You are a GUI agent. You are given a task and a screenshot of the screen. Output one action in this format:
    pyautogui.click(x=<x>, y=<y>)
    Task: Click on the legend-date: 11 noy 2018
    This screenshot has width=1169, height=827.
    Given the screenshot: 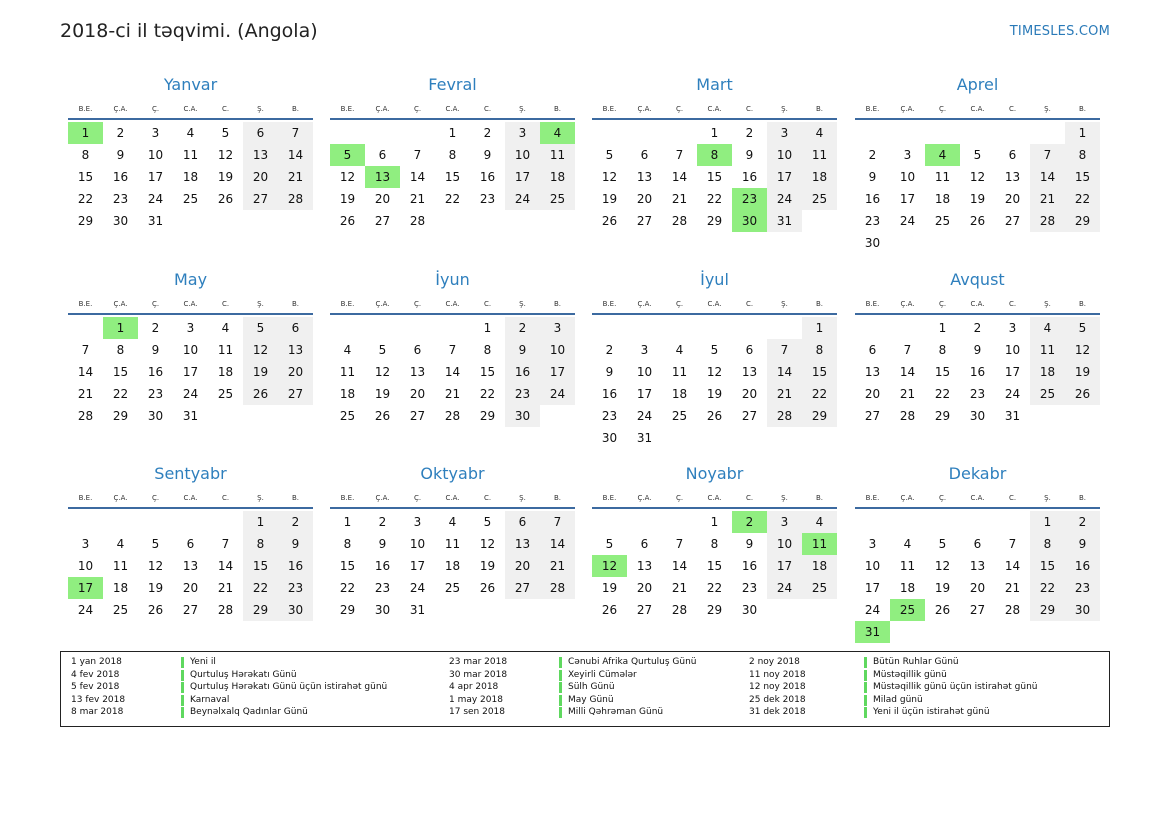 What is the action you would take?
    pyautogui.click(x=777, y=674)
    